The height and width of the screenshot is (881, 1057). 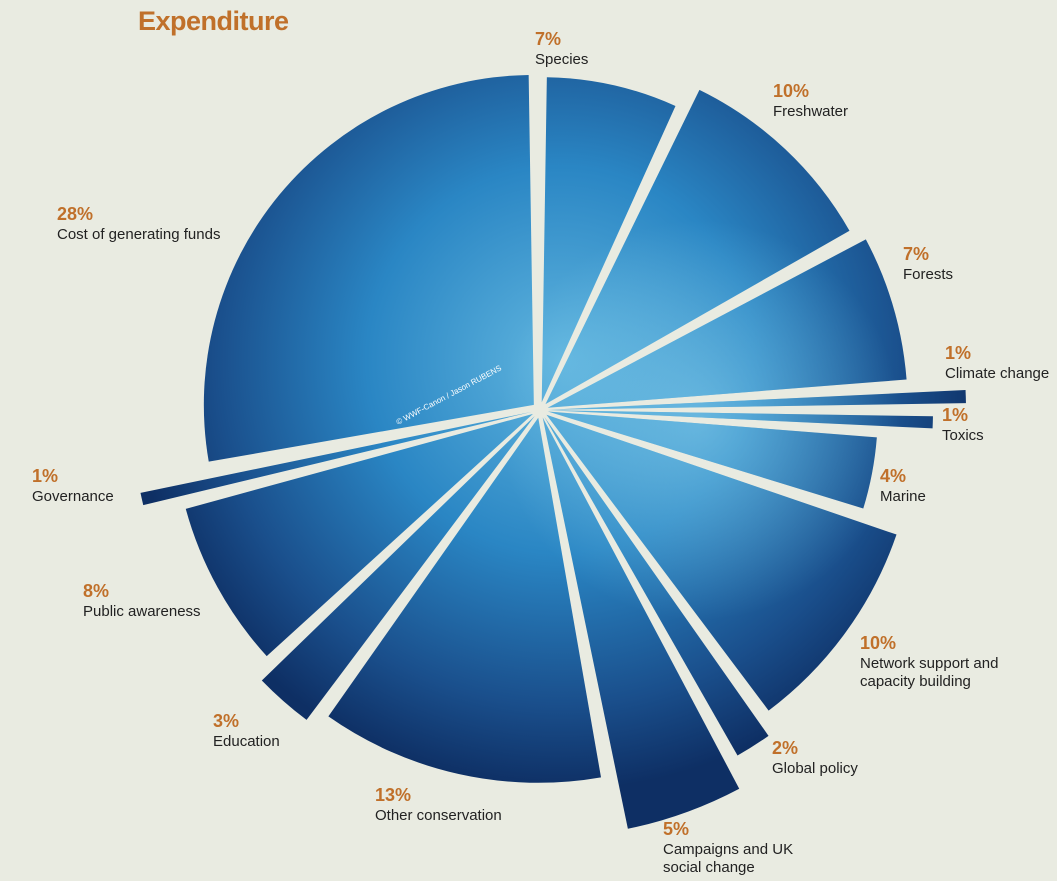 I want to click on slice-label: 13% Other conservation, so click(x=438, y=804).